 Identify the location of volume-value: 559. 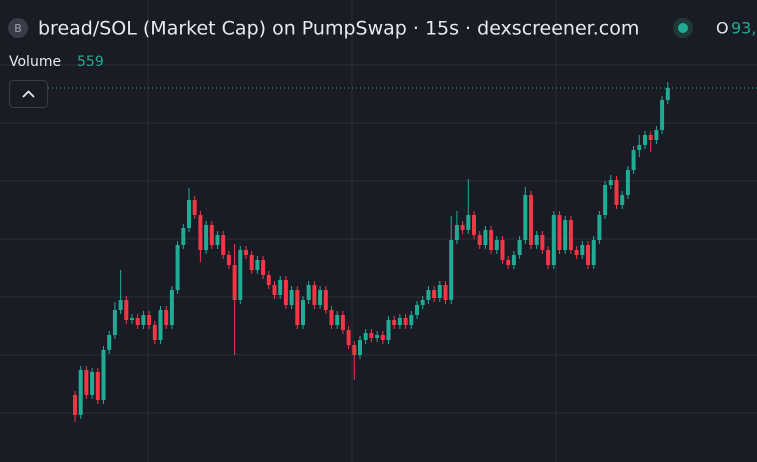
(90, 62).